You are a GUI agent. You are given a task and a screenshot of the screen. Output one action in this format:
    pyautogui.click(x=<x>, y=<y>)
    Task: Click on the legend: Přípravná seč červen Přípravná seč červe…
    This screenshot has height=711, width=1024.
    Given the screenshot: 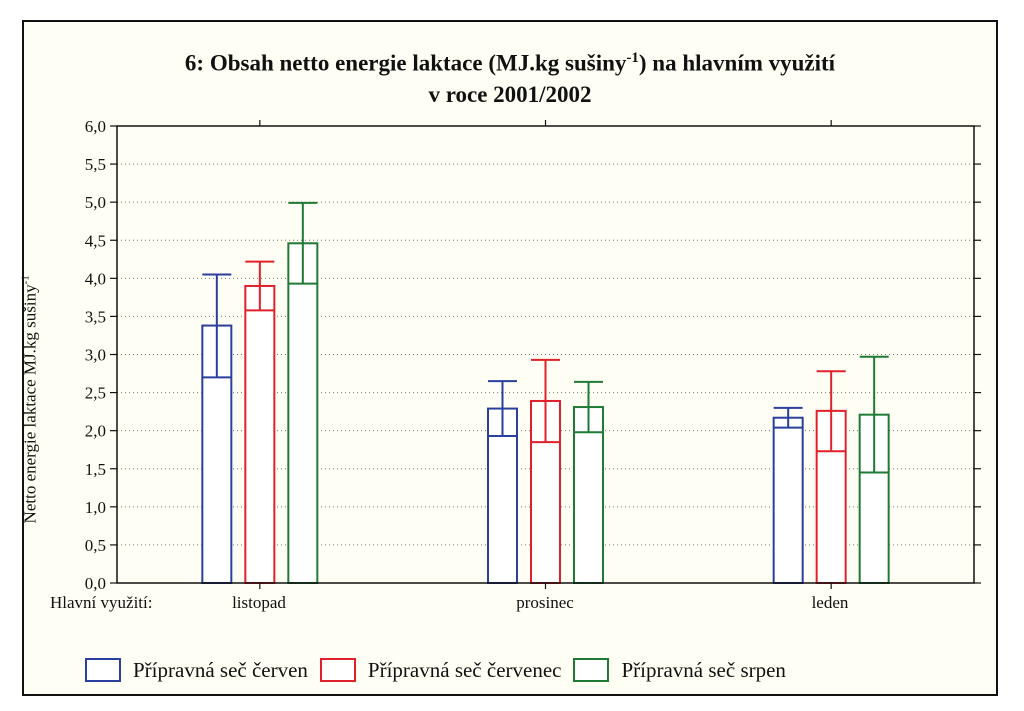 What is the action you would take?
    pyautogui.click(x=441, y=670)
    